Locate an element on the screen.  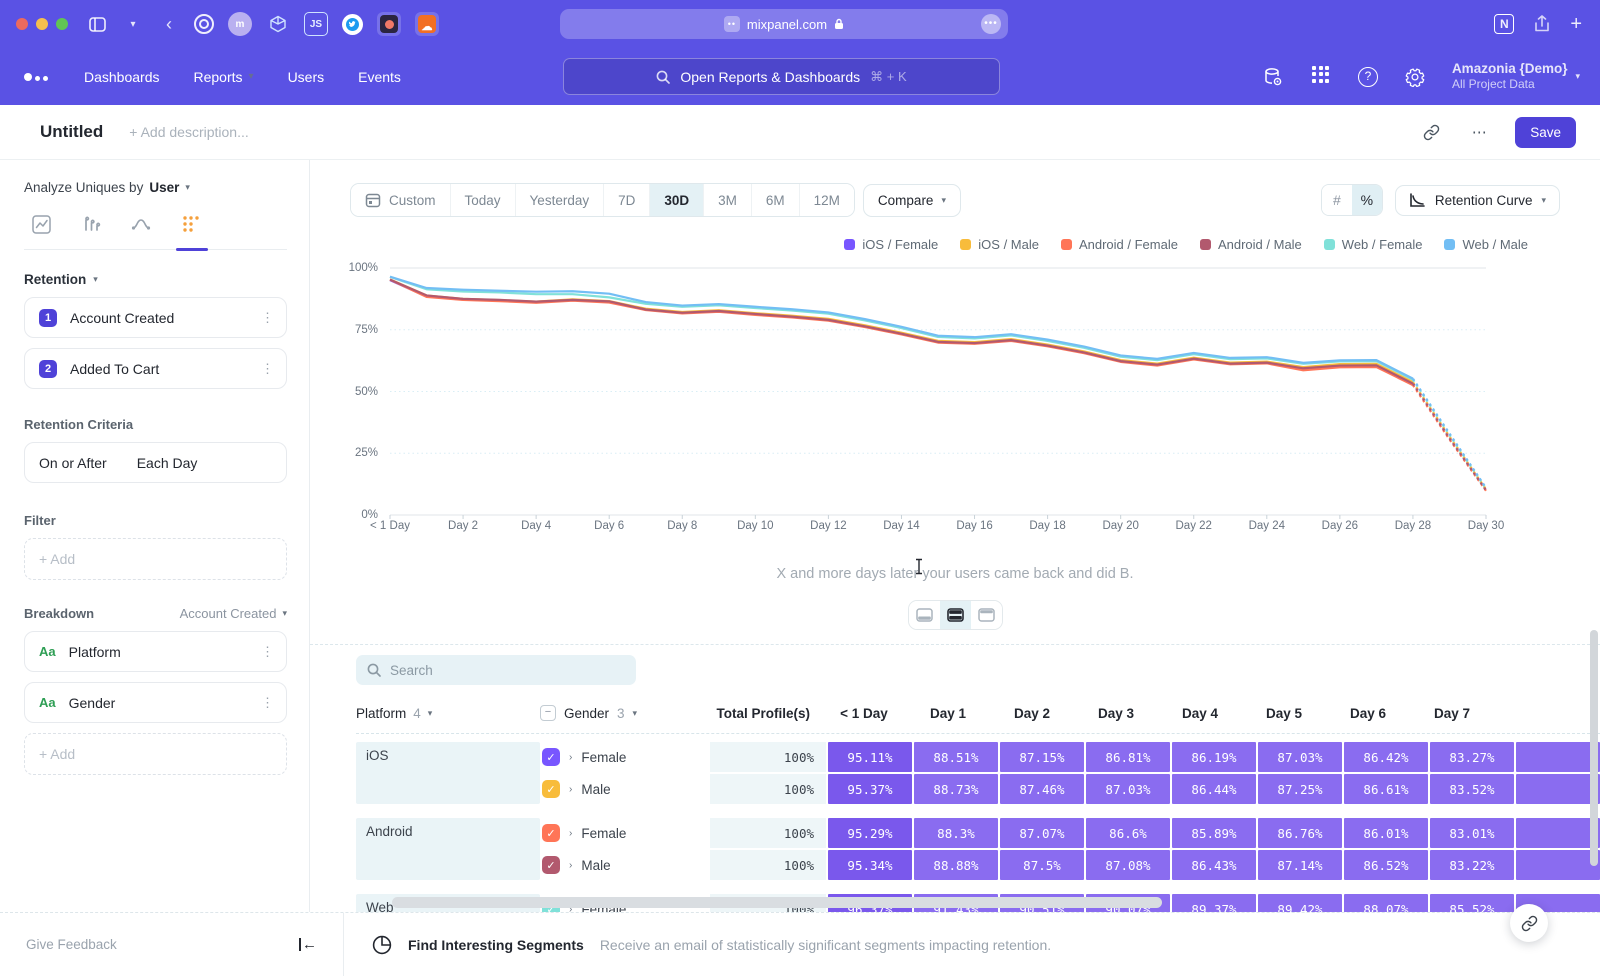
retention-value-cell: 88.51% is located at coordinates (956, 757).